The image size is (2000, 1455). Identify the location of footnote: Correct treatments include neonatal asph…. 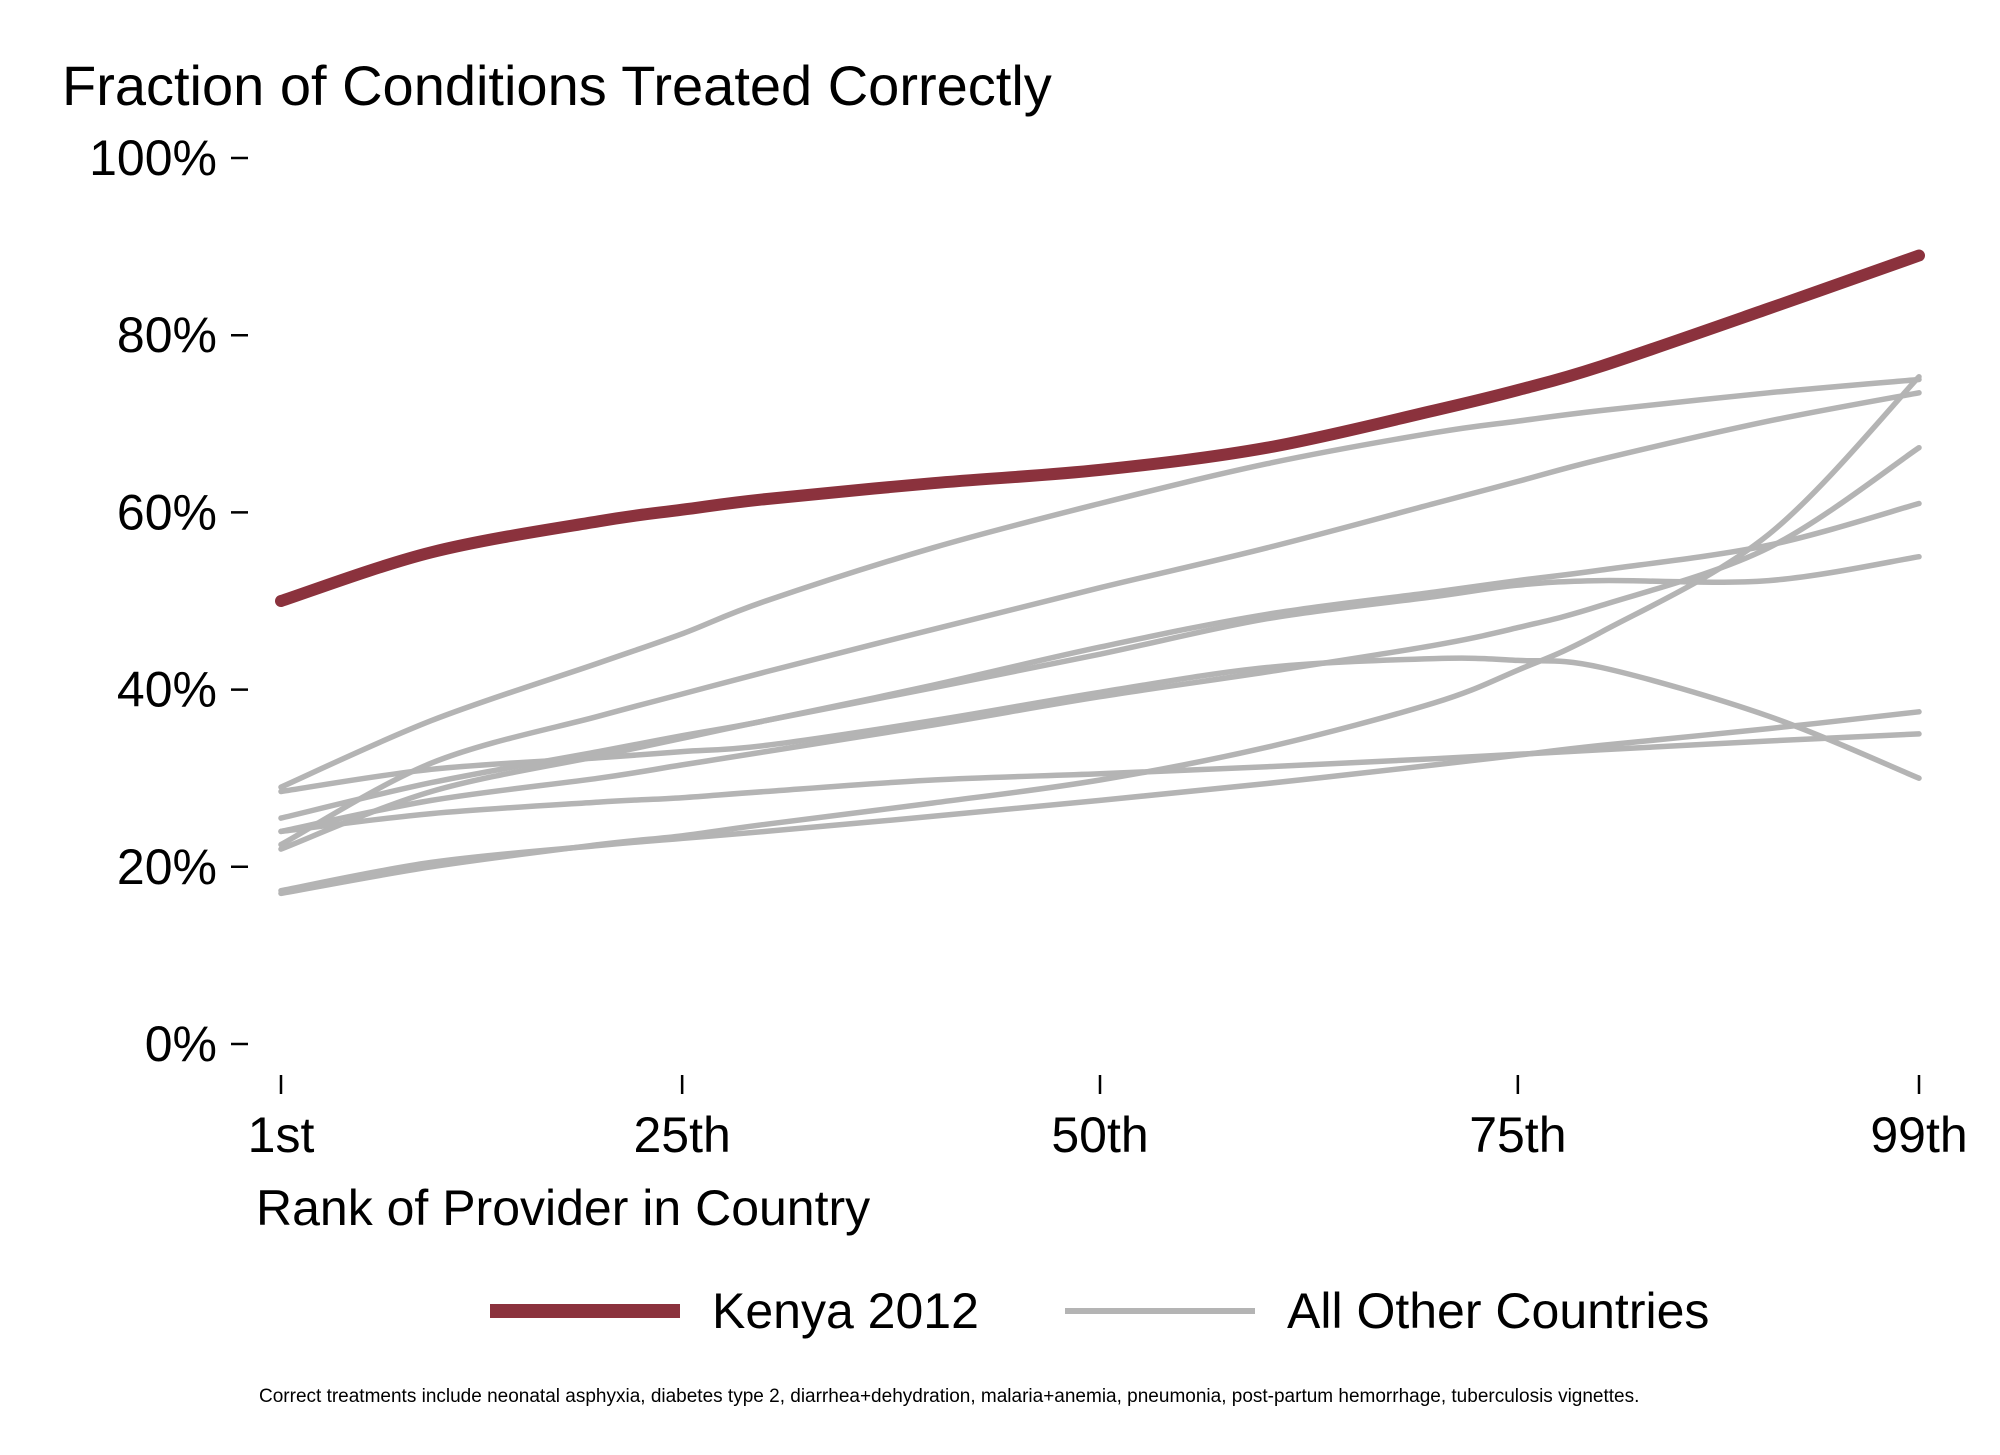
(949, 1396).